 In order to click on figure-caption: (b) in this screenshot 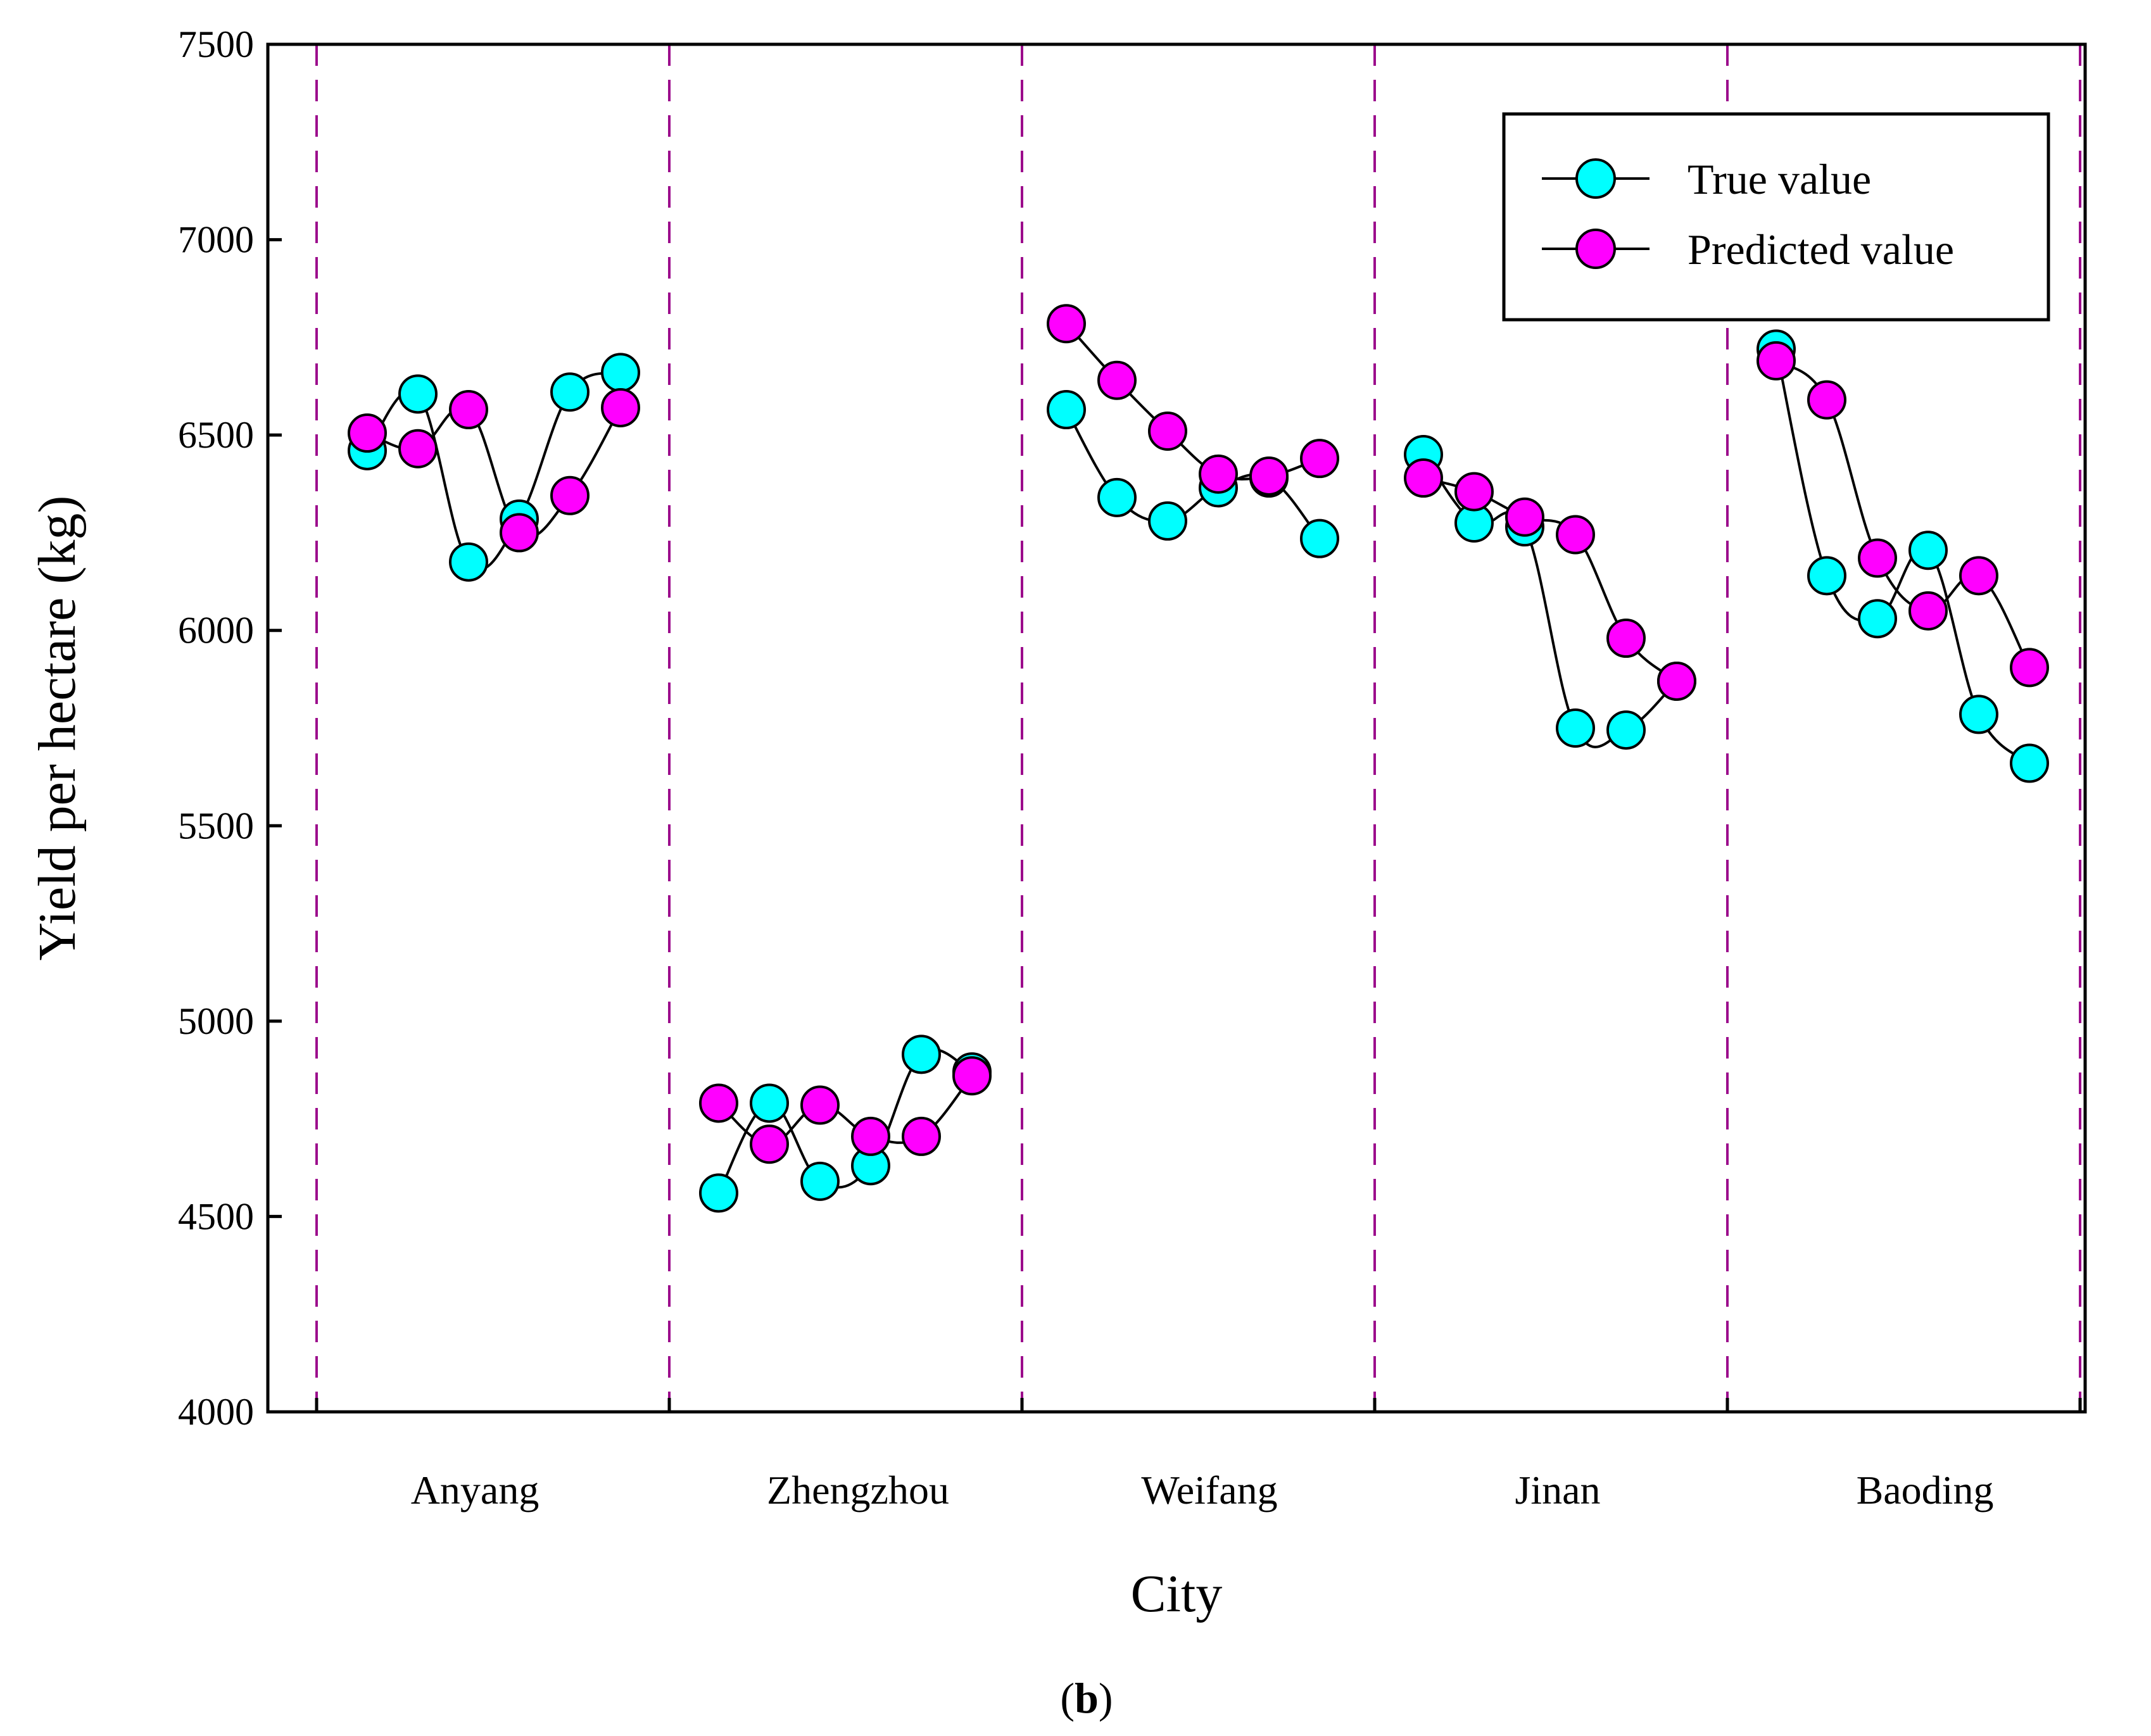, I will do `click(1086, 1698)`.